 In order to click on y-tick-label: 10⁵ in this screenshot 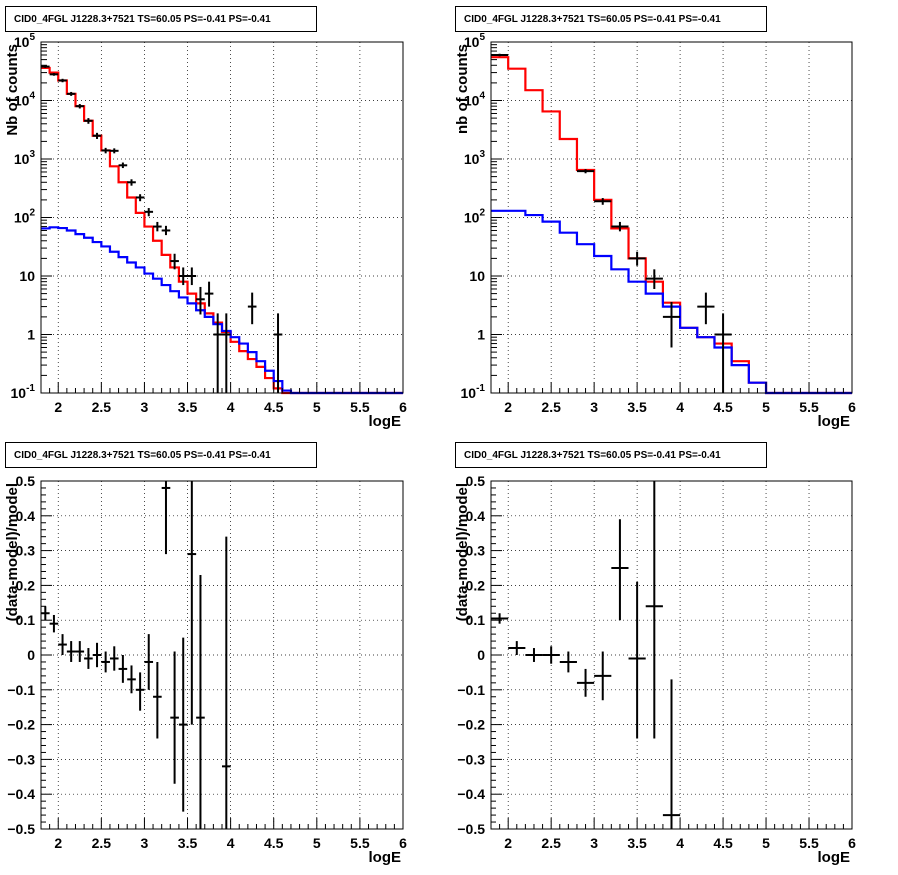, I will do `click(25, 41)`.